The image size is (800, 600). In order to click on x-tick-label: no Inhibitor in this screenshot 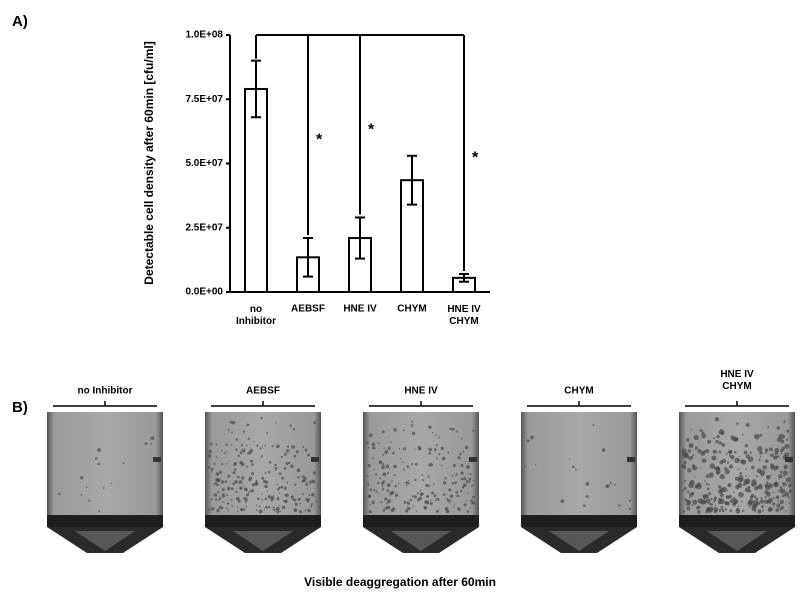, I will do `click(256, 315)`.